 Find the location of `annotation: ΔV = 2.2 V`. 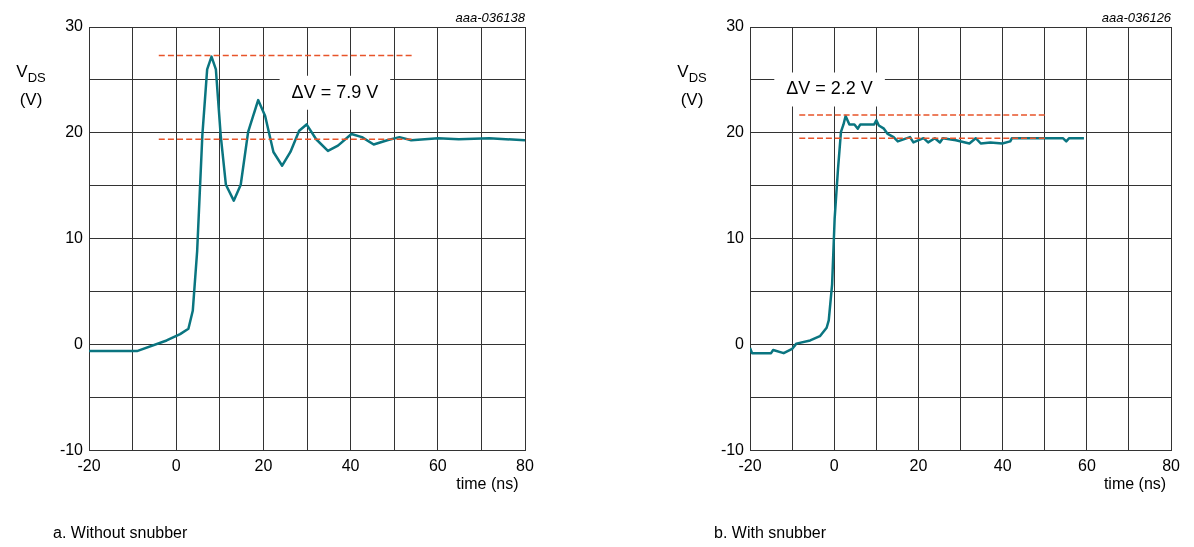

annotation: ΔV = 2.2 V is located at coordinates (829, 88).